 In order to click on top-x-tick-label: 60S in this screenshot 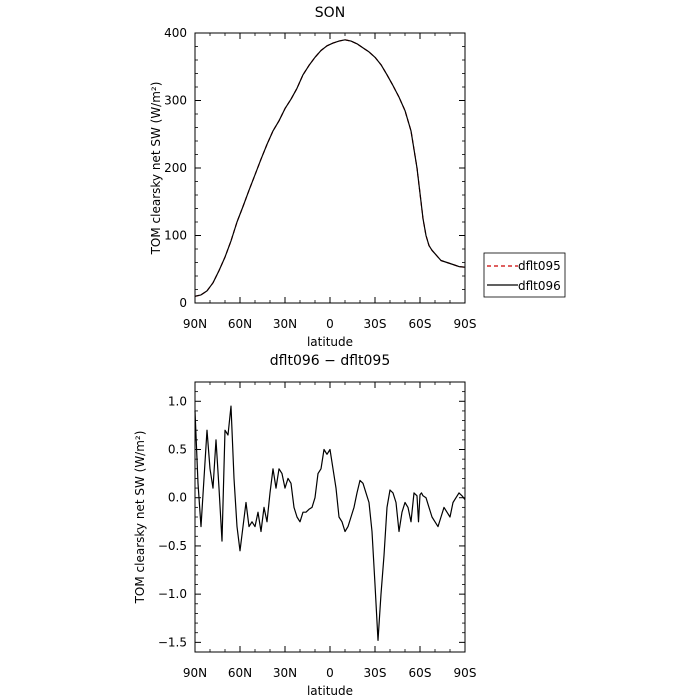, I will do `click(420, 324)`.